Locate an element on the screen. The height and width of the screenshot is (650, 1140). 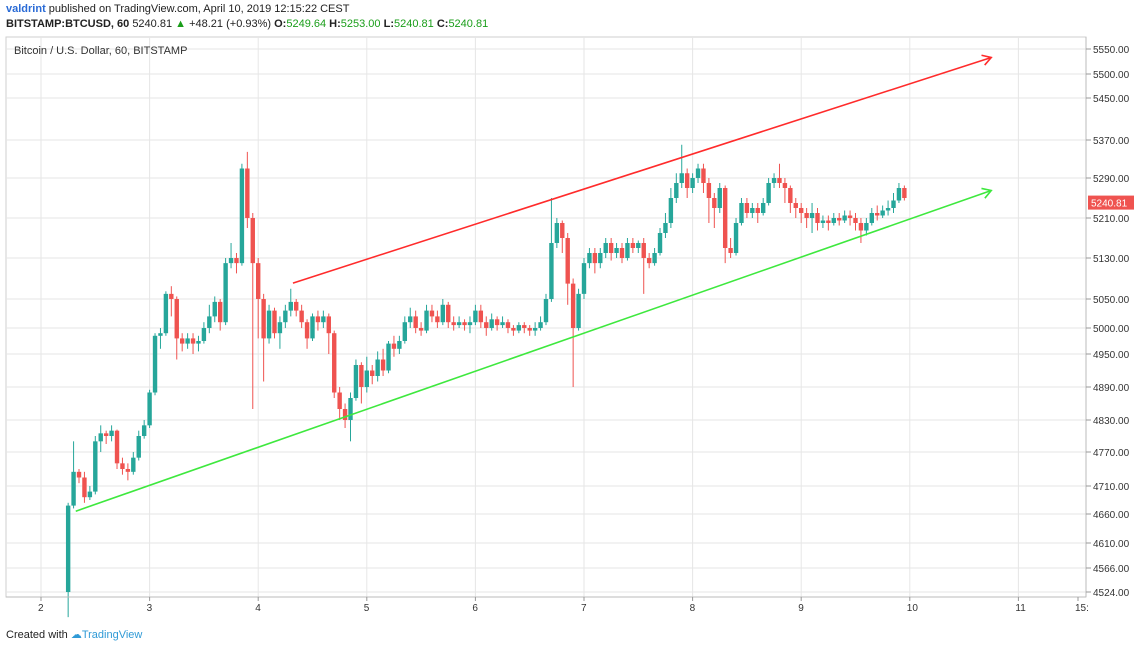
time-tick-label: 8 is located at coordinates (693, 608).